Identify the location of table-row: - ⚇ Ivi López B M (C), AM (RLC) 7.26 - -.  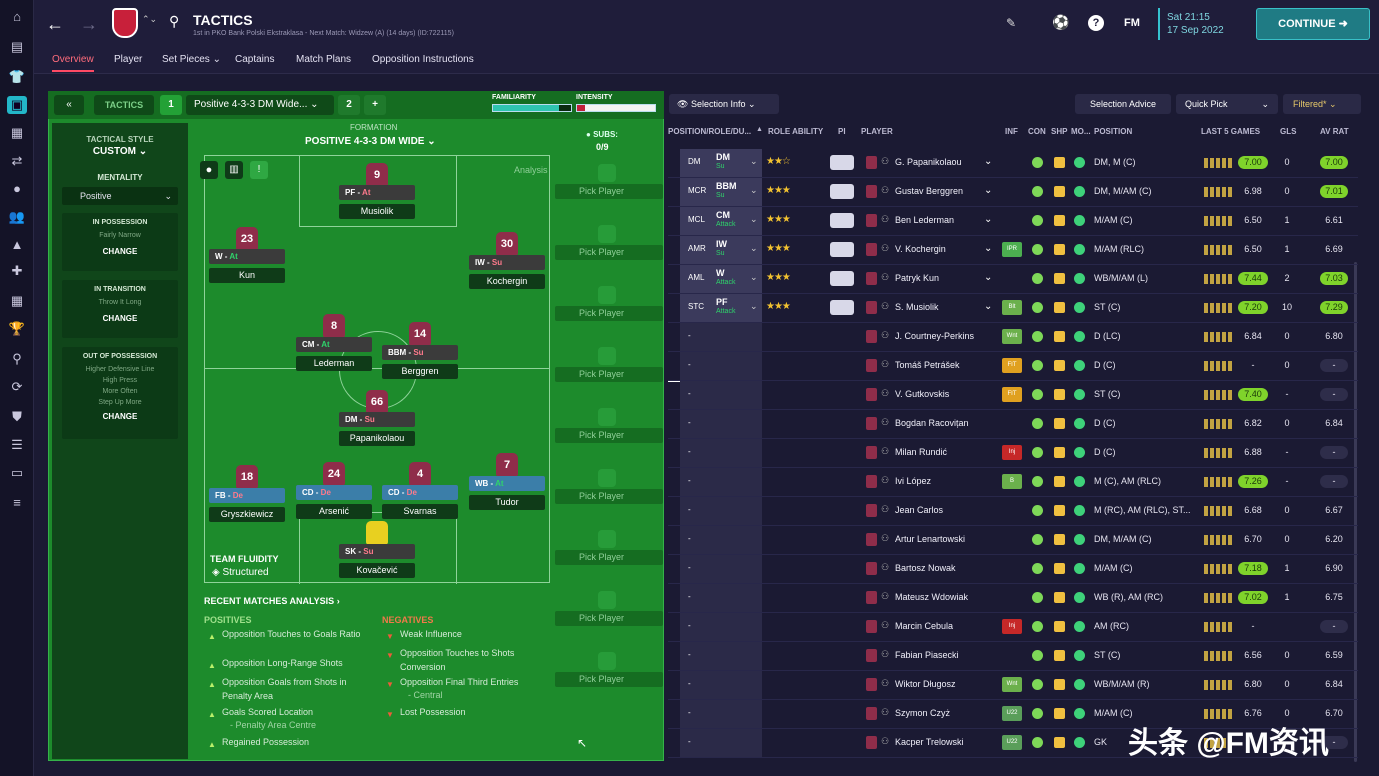
(1013, 482).